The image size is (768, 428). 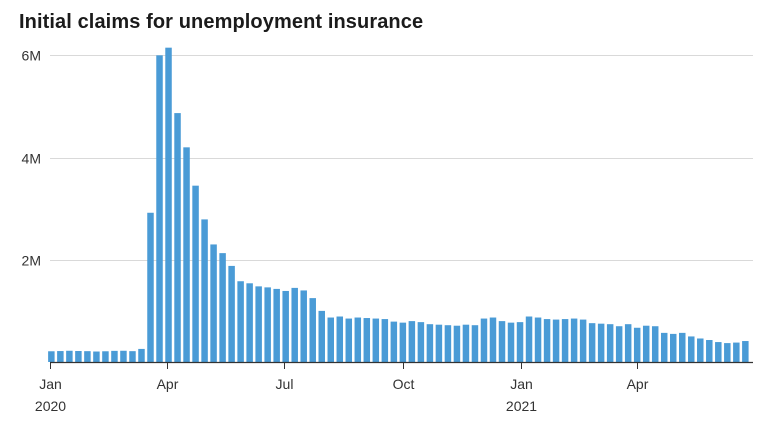 I want to click on y-tick-label: 6M, so click(x=31, y=56).